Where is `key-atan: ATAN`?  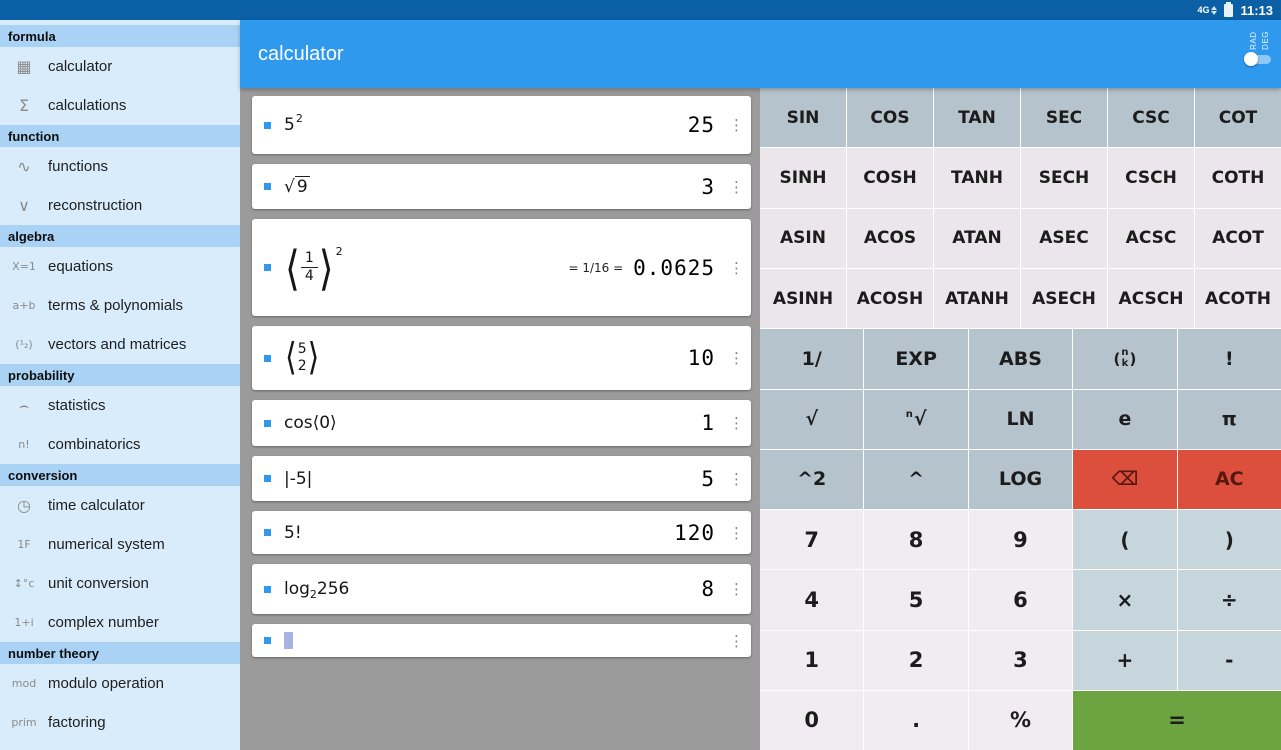 key-atan: ATAN is located at coordinates (977, 238).